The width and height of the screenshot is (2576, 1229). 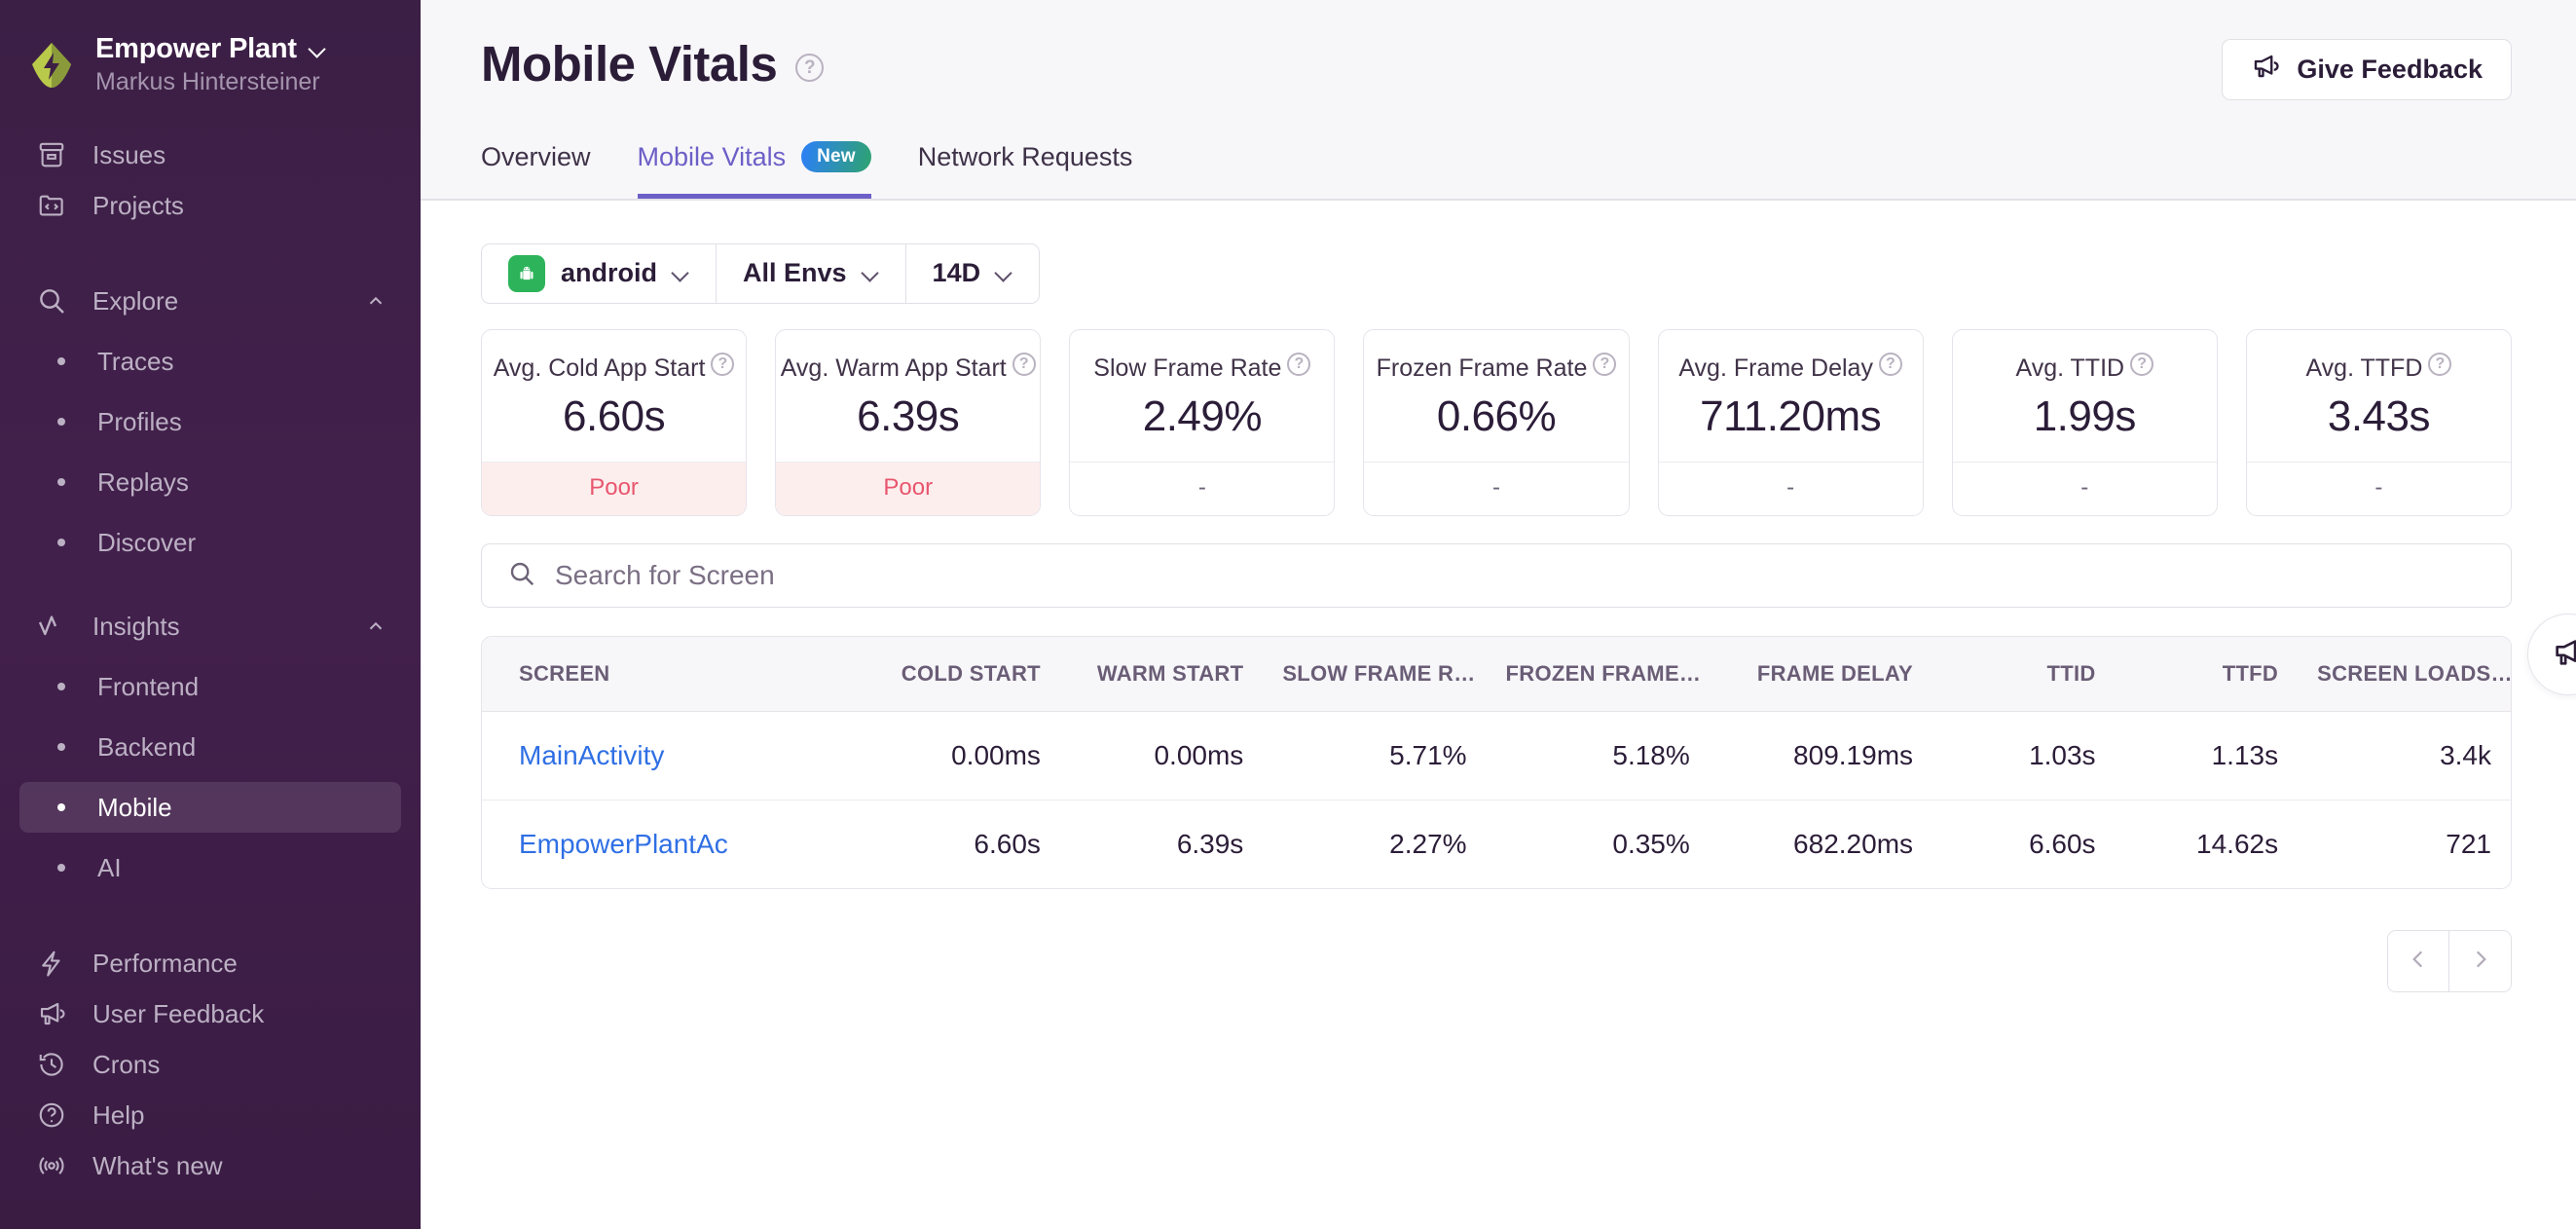 I want to click on metric-card-value: 2.49%, so click(x=1202, y=416).